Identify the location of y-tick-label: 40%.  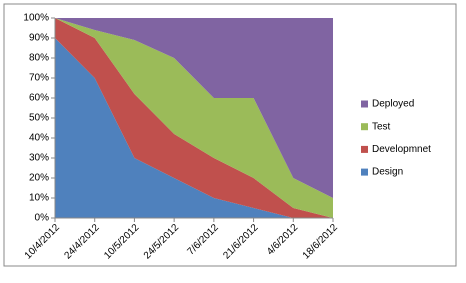
(39, 138).